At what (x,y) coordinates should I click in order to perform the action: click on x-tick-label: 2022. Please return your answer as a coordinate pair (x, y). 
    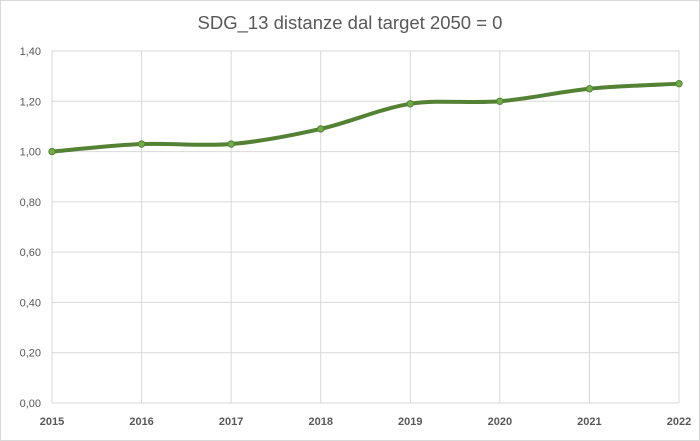
    Looking at the image, I should click on (679, 422).